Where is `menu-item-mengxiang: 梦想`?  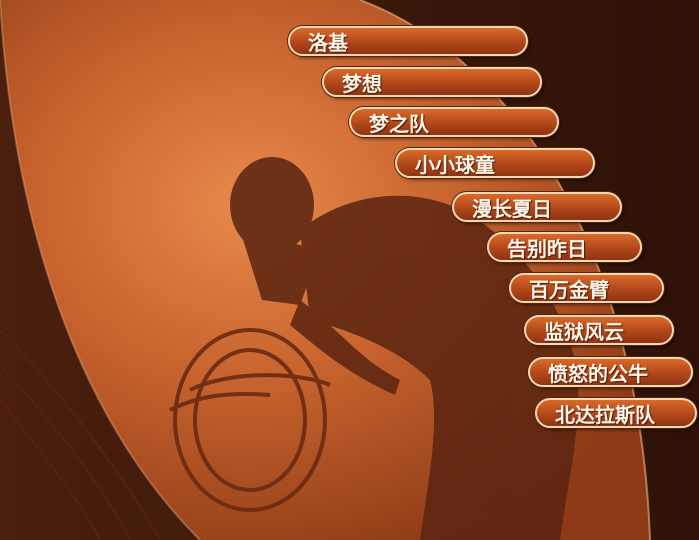 menu-item-mengxiang: 梦想 is located at coordinates (432, 82).